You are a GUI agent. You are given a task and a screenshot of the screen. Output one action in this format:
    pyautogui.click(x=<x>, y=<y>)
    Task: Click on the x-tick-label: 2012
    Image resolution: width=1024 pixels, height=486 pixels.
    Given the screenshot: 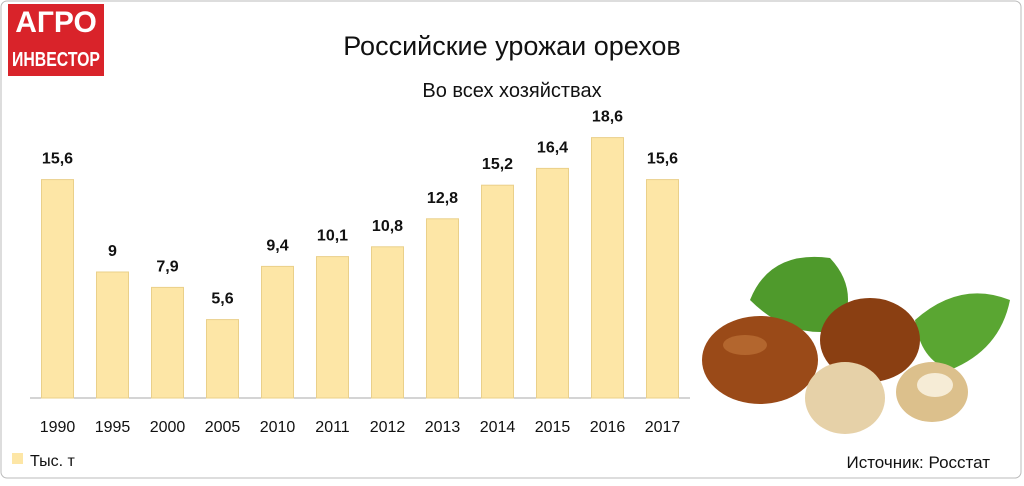 What is the action you would take?
    pyautogui.click(x=388, y=427)
    